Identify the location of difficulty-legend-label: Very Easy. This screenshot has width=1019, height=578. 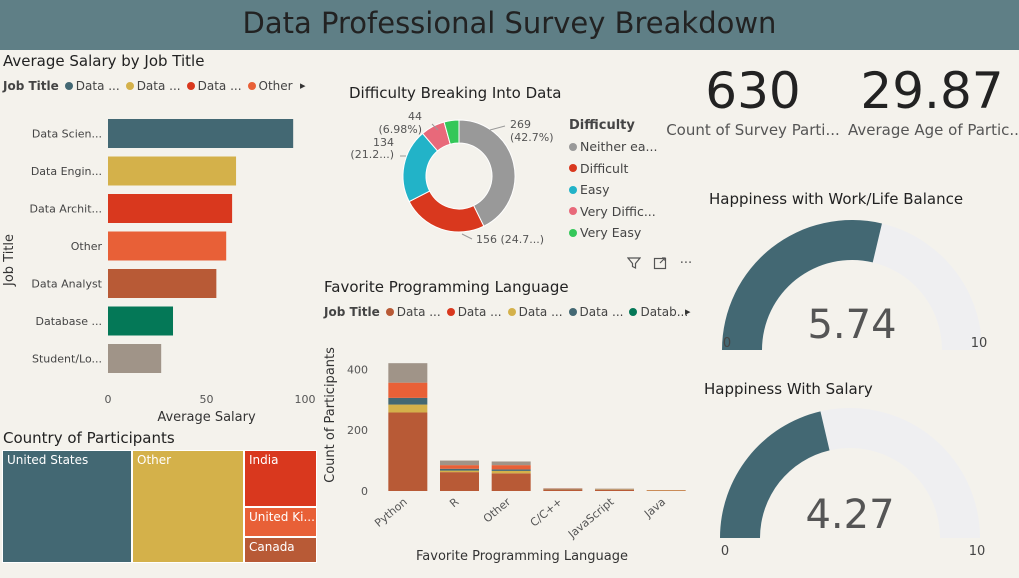
(611, 233).